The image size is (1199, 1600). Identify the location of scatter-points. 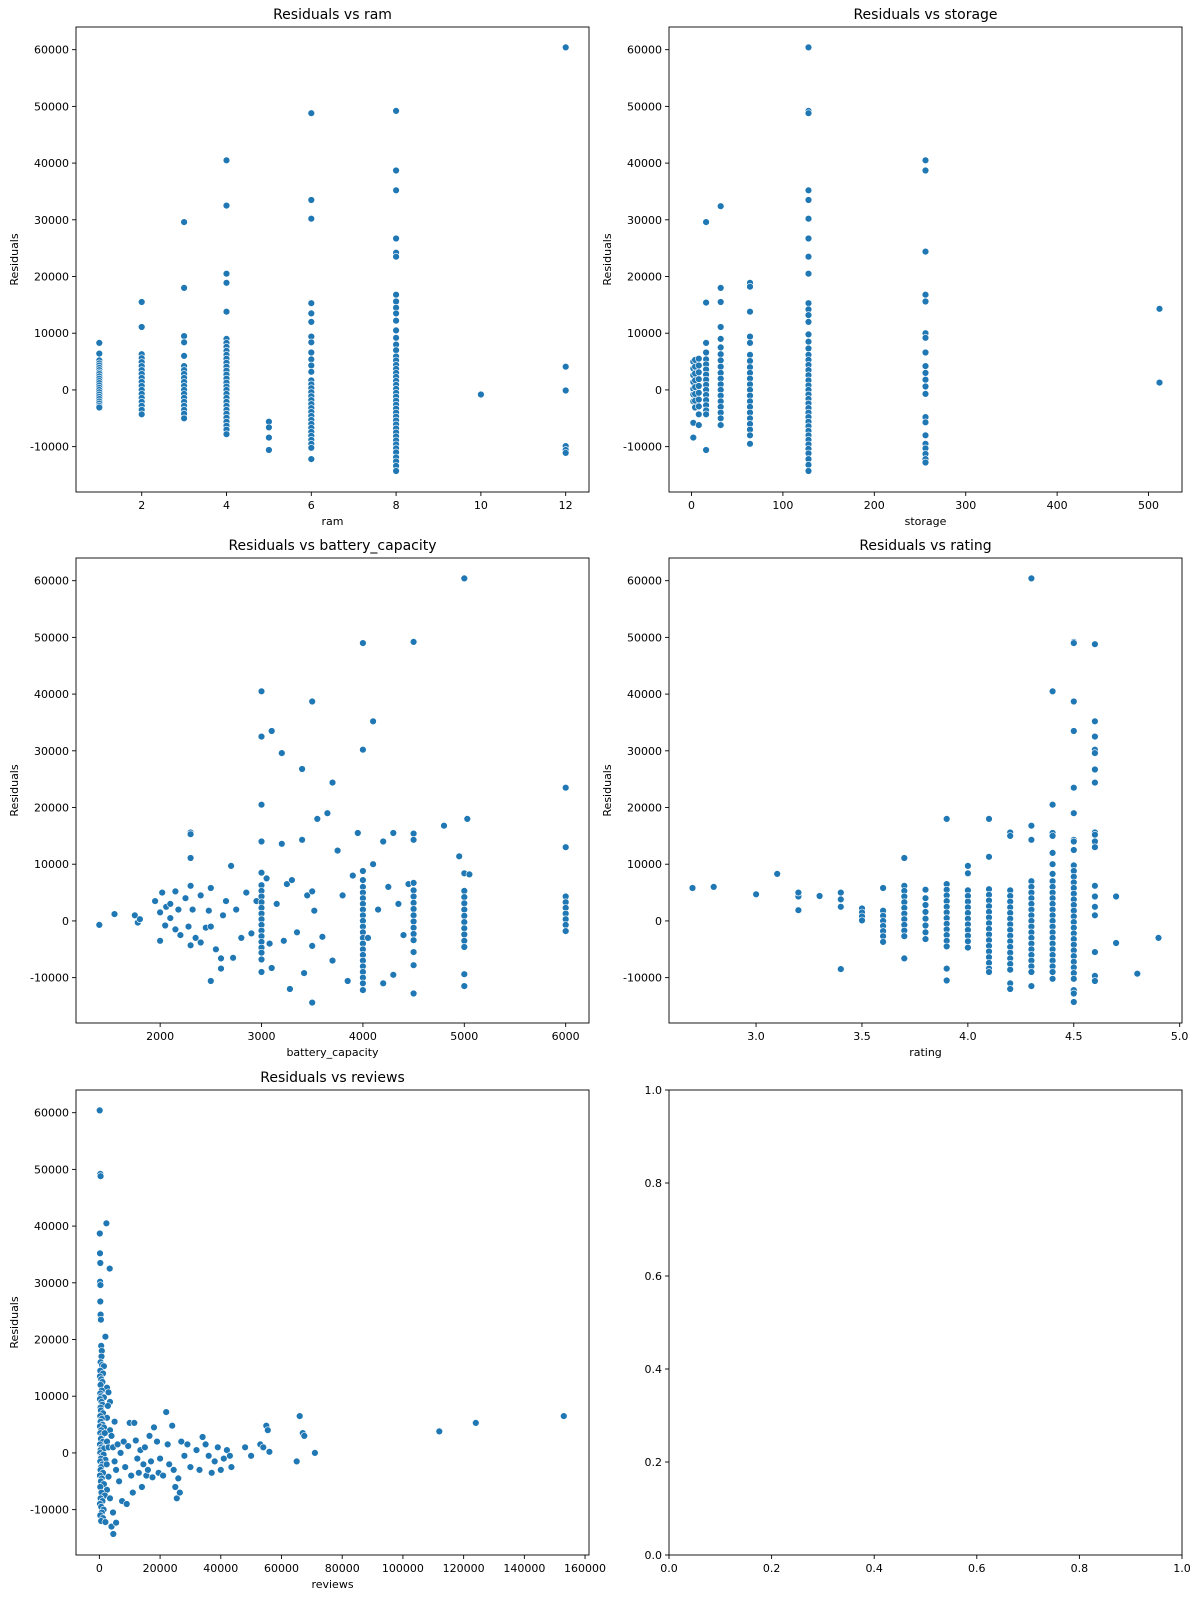
(926, 259).